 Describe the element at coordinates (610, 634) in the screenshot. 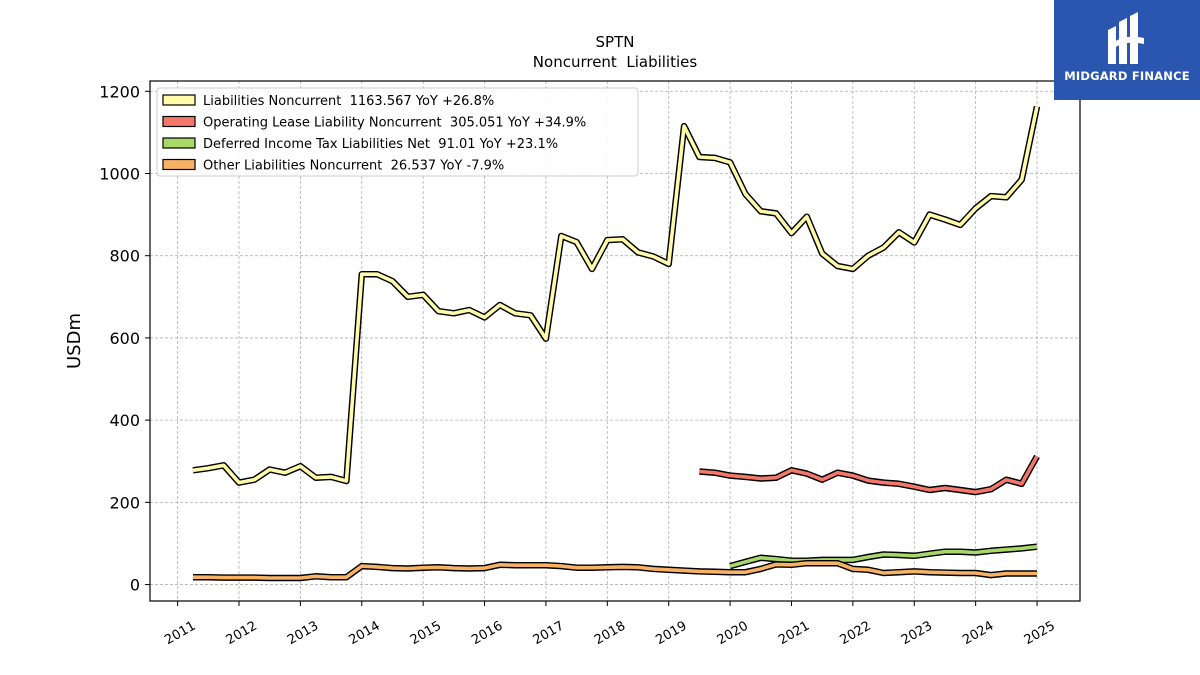

I see `x-tick-label: 2018` at that location.